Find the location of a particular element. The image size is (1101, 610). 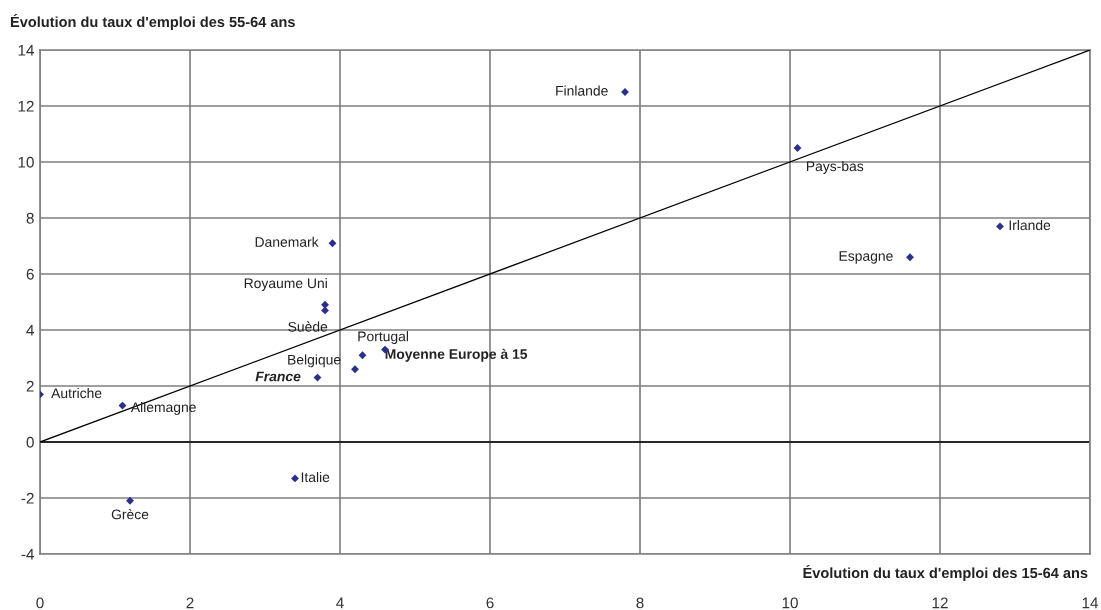

y-tick-label: 14 is located at coordinates (26, 50).